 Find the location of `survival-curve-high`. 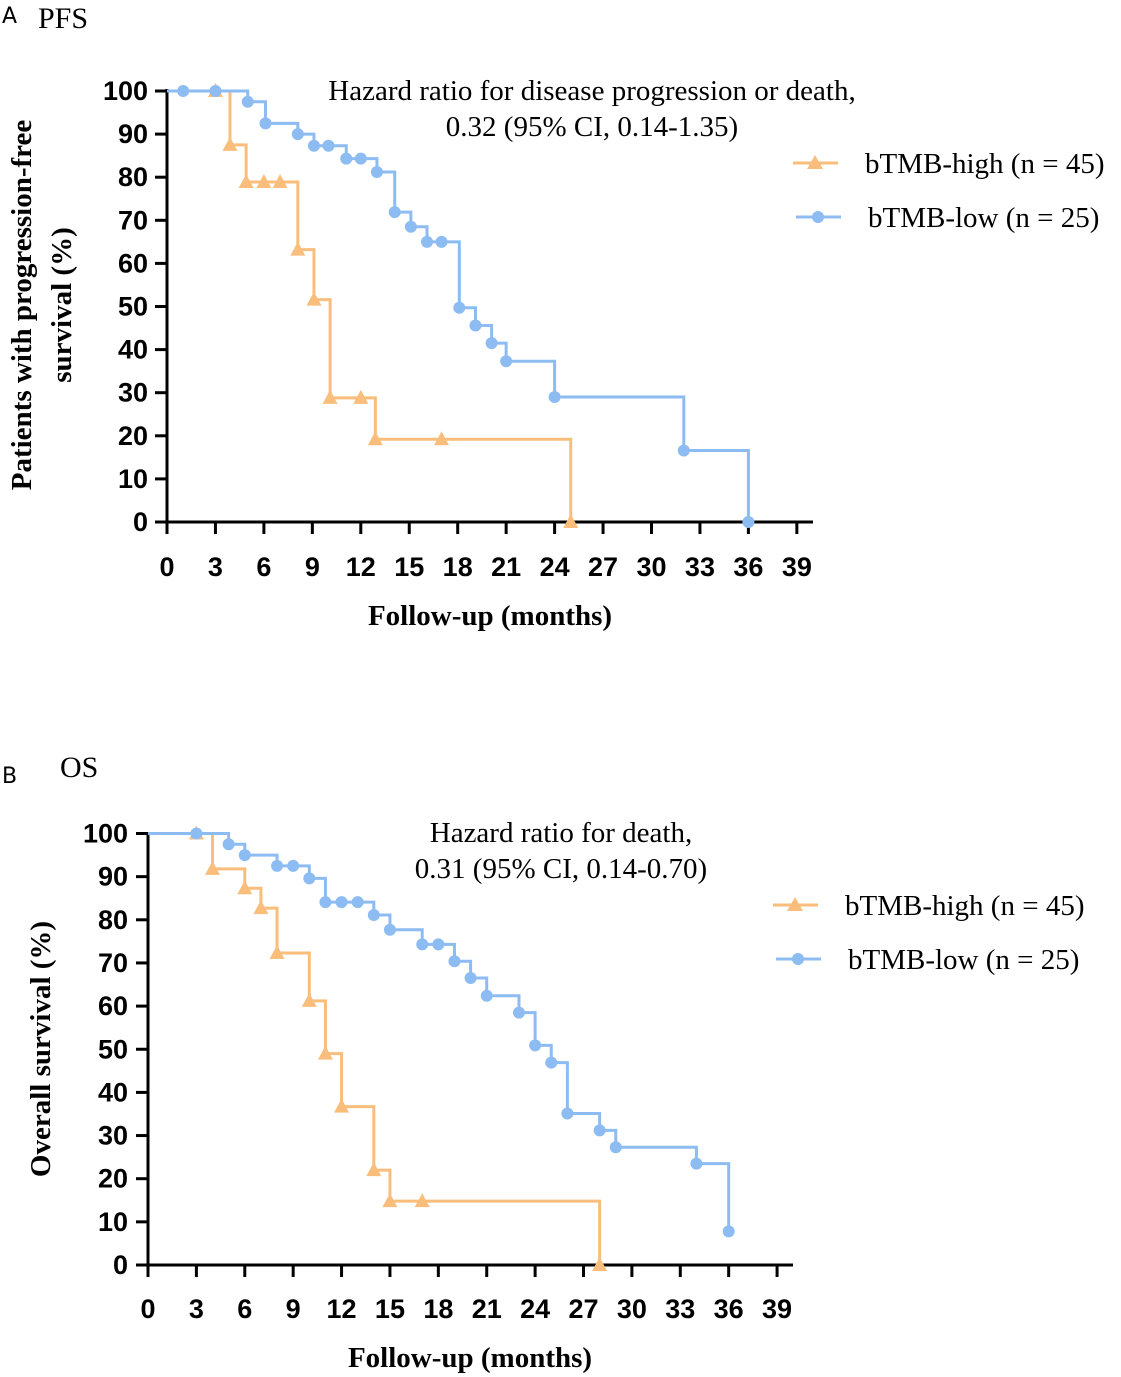

survival-curve-high is located at coordinates (370, 305).